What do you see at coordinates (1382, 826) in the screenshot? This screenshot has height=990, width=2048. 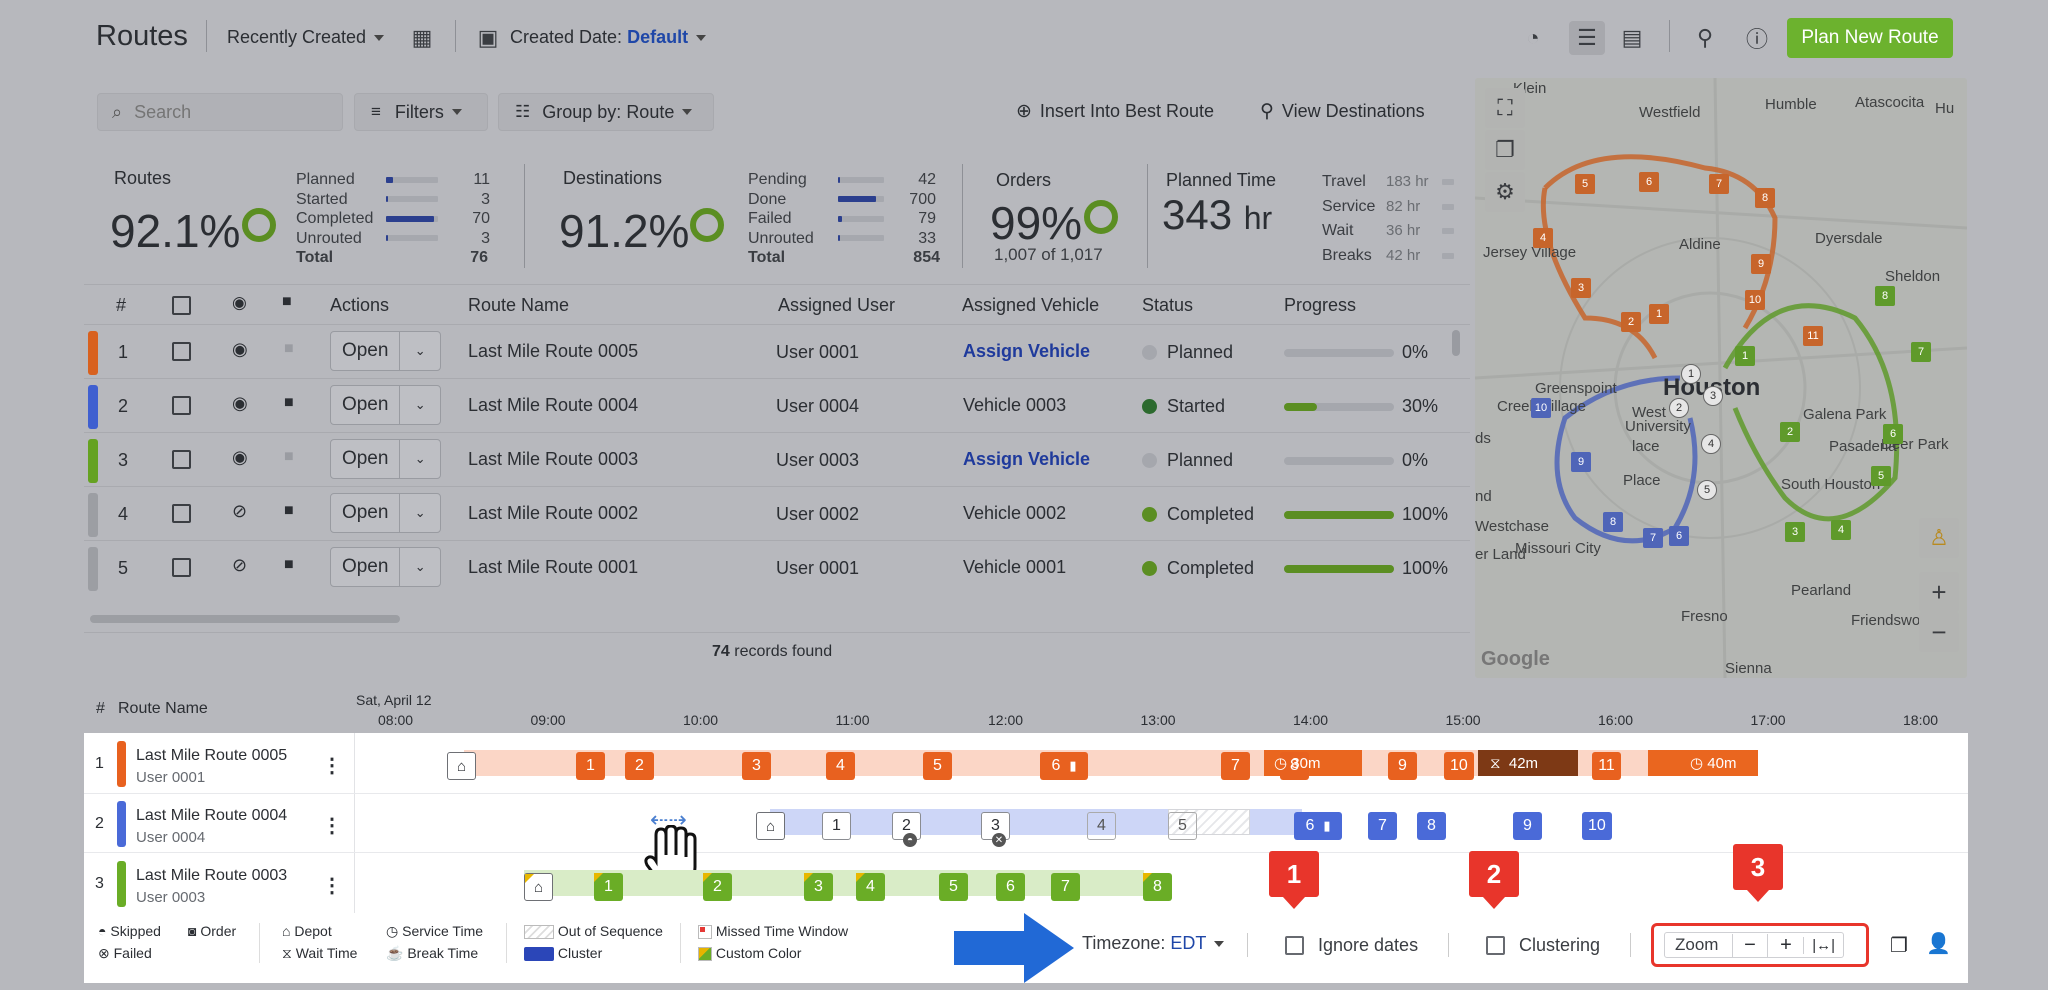 I see `route-stop: 7` at bounding box center [1382, 826].